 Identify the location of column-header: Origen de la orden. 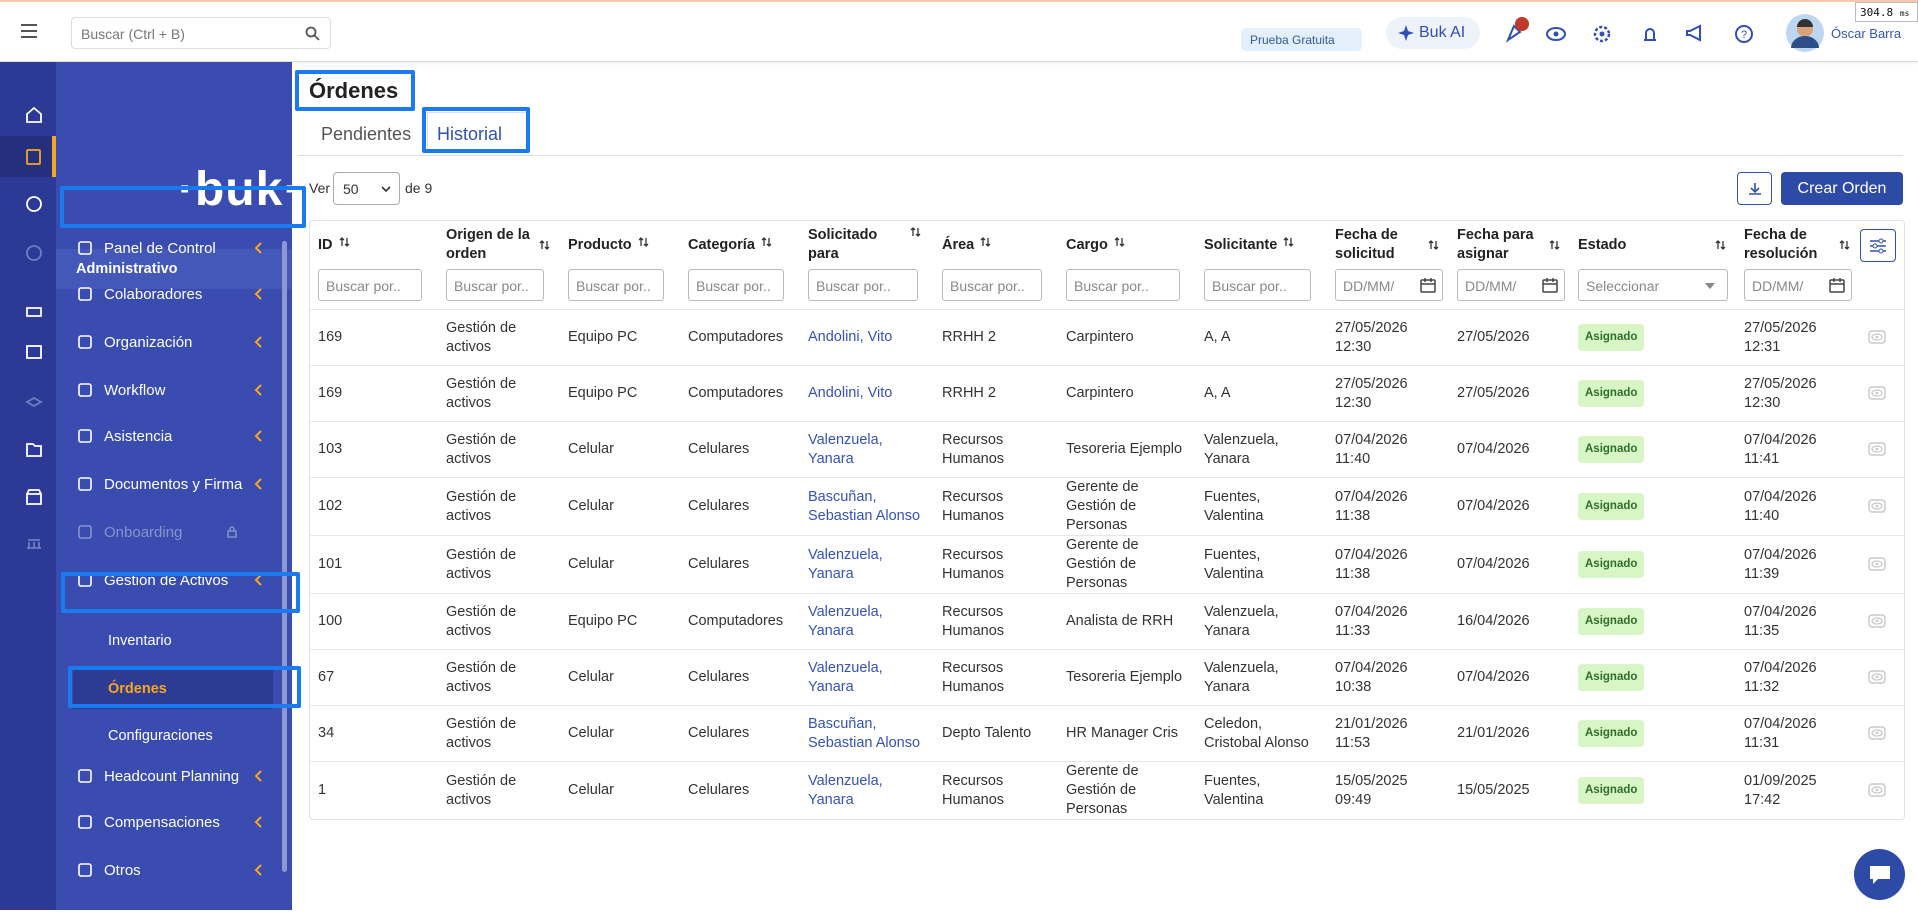
(499, 245).